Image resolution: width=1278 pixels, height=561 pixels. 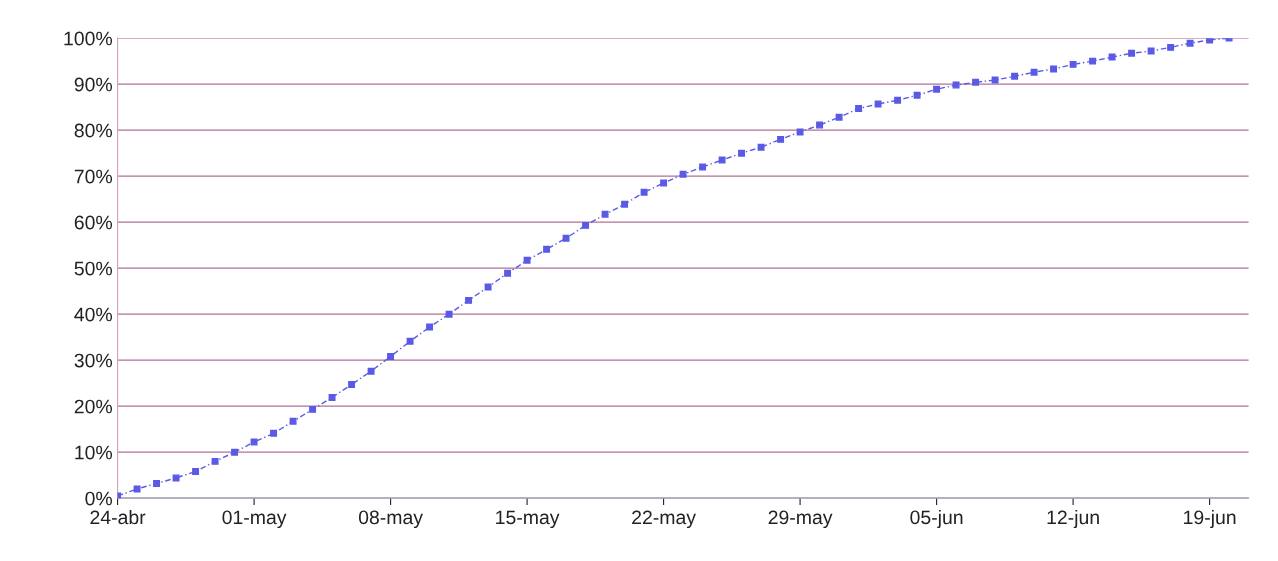 What do you see at coordinates (118, 517) in the screenshot?
I see `x-tick-label: 24-abr` at bounding box center [118, 517].